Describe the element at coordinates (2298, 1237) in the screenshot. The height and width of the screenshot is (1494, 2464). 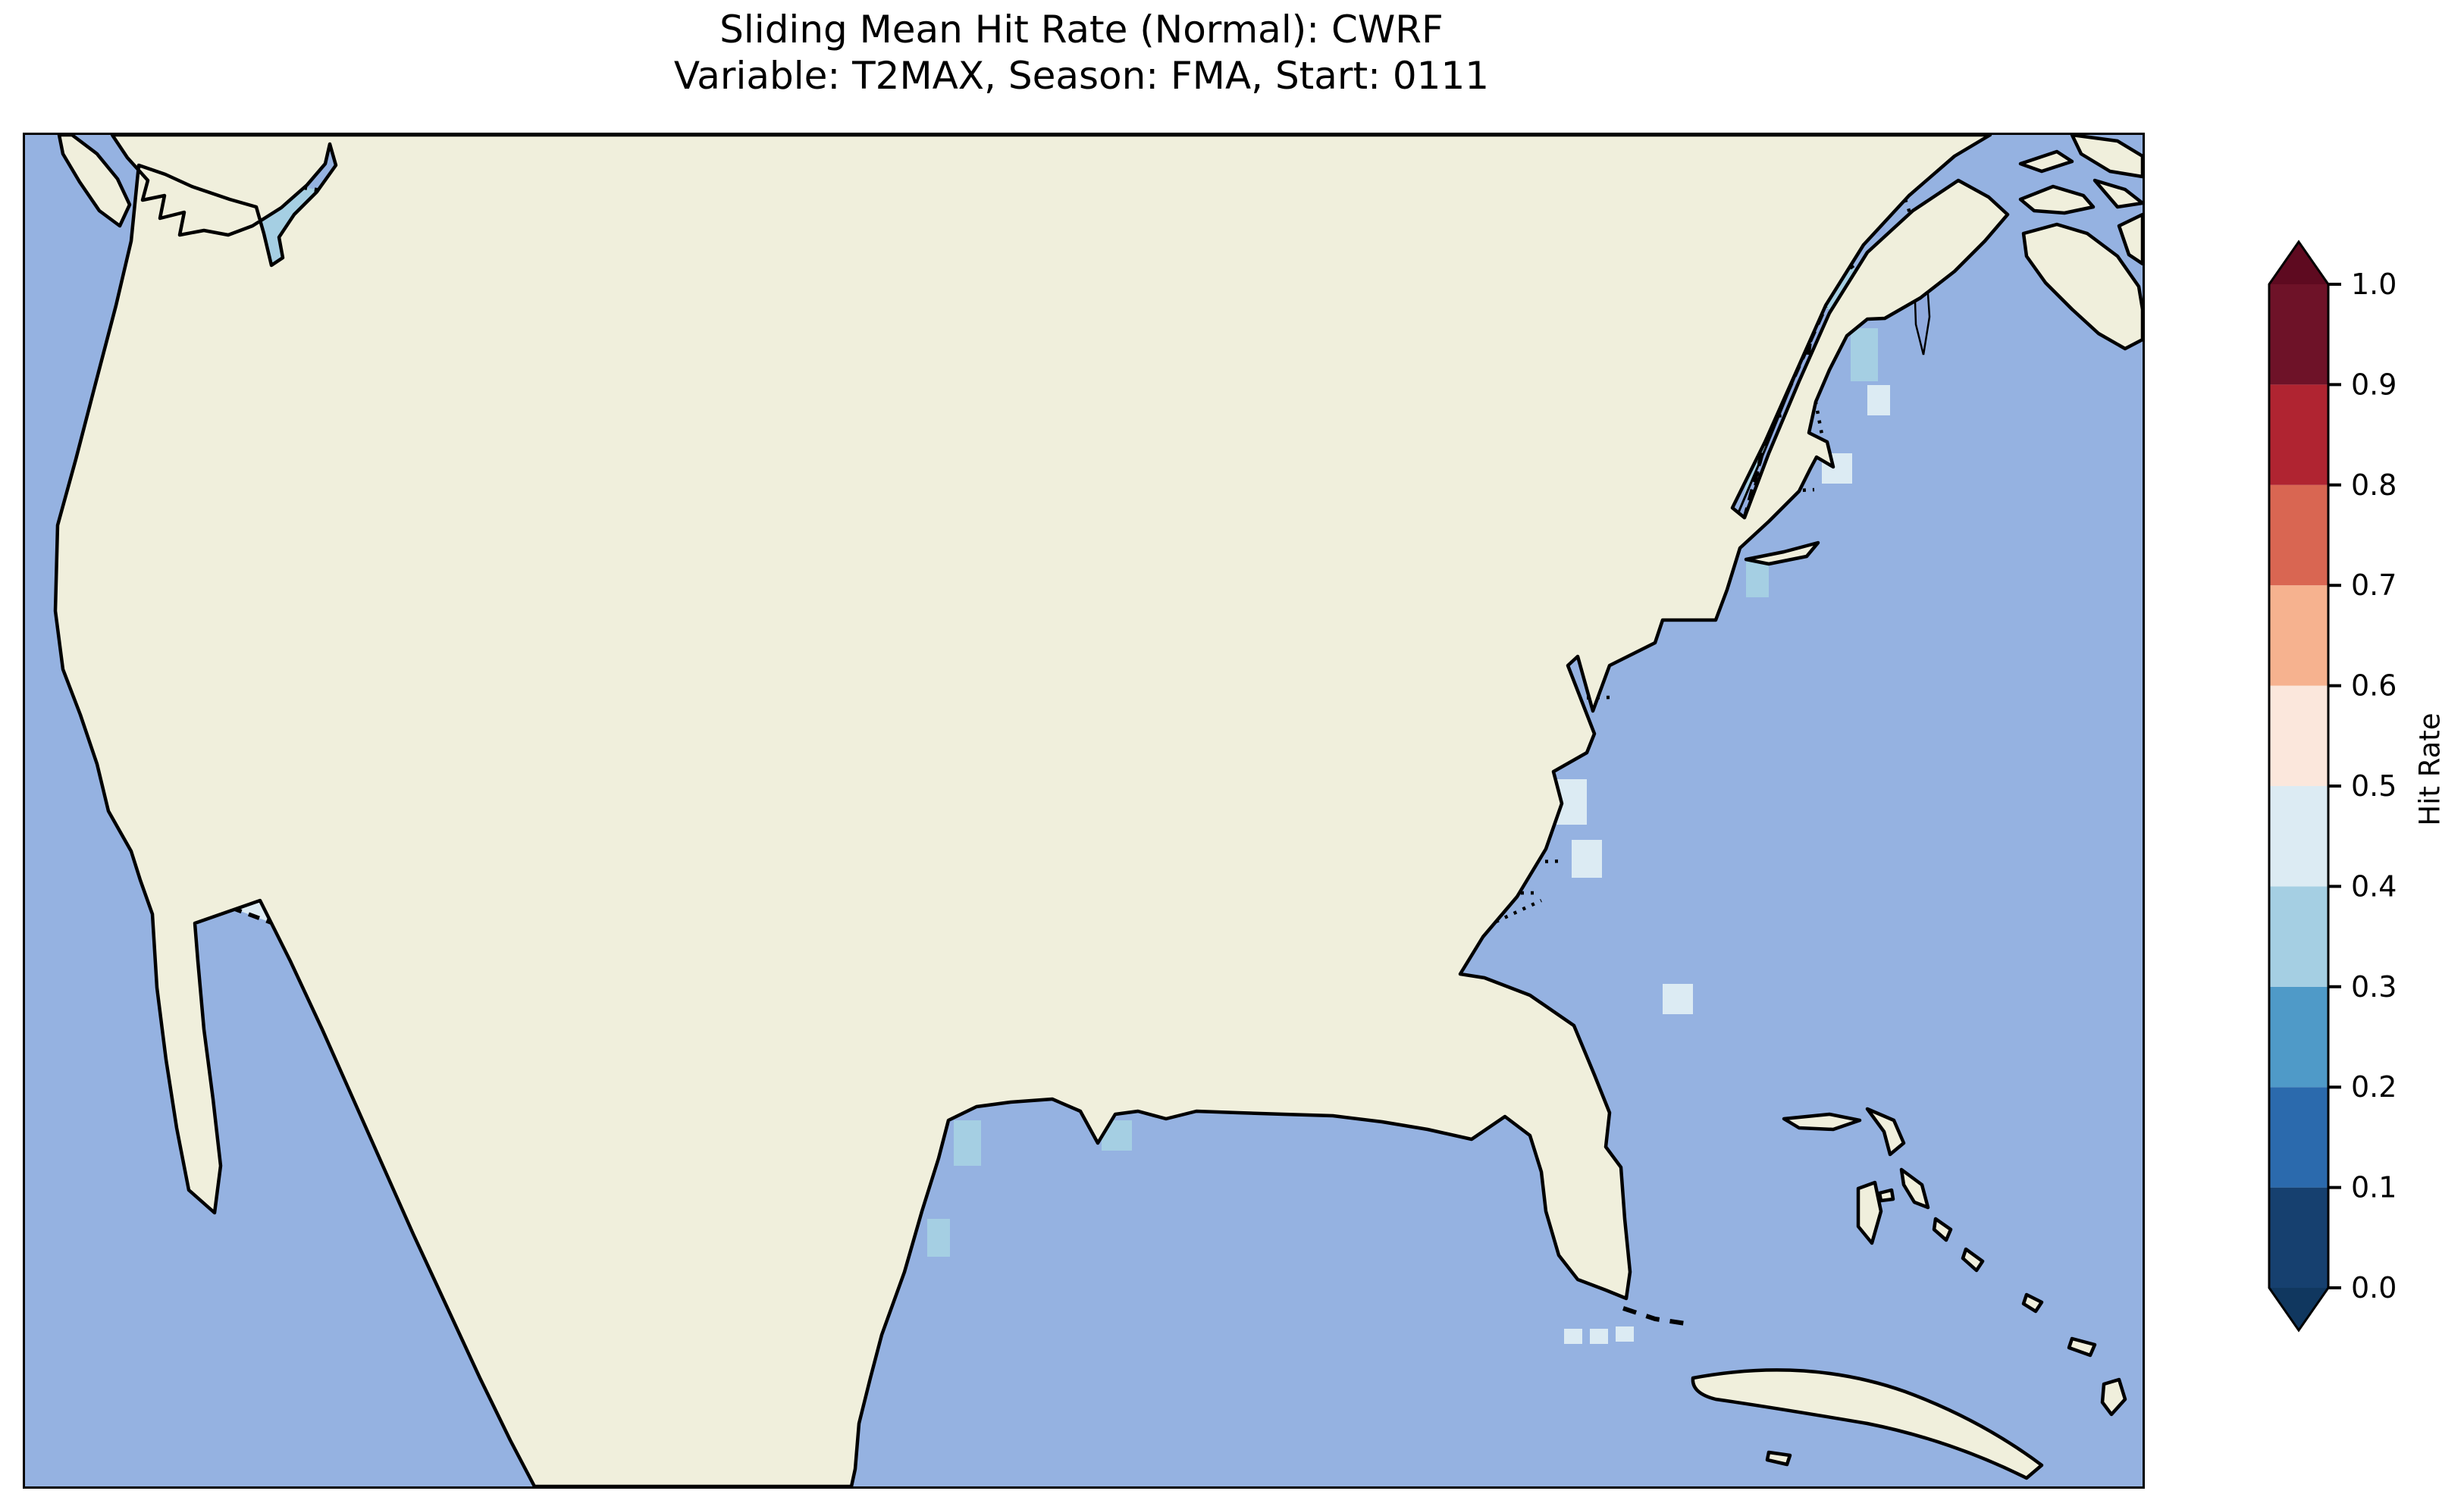
I see `colorbar-bin-0.0-0.1` at that location.